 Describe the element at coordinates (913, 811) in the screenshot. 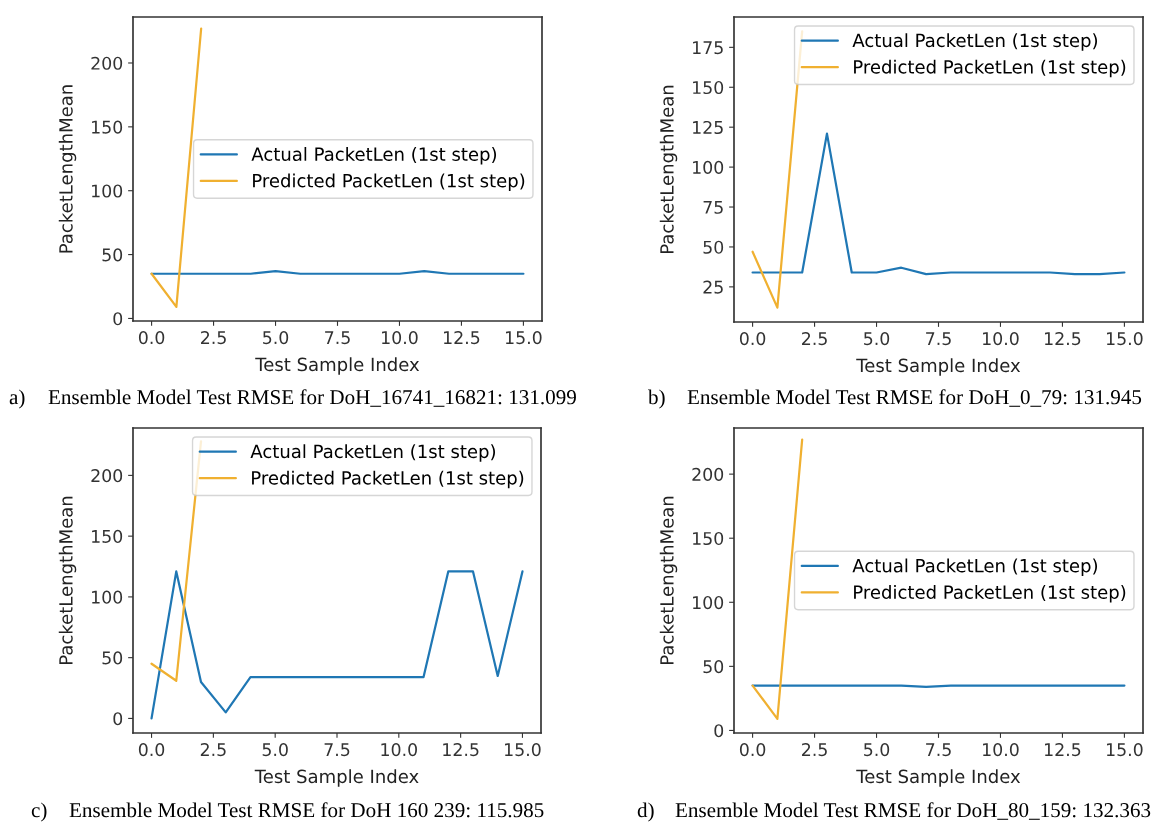

I see `text: Ensemble Model Test RMSE for DoH_80_159: 132.363` at that location.